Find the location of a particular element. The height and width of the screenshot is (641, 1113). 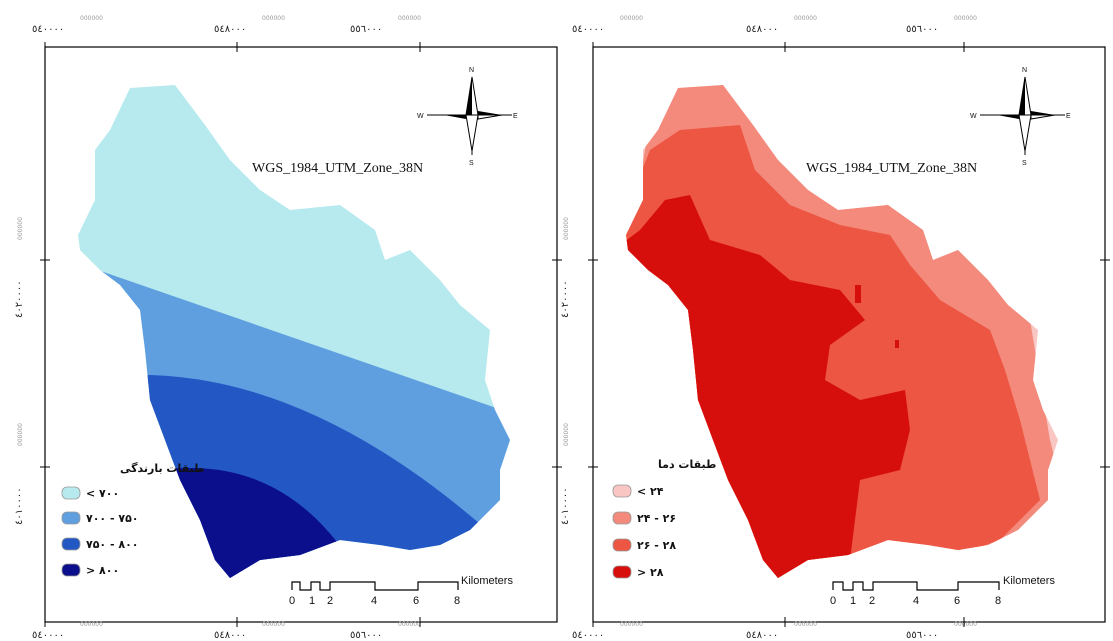

legend-item: < ۲۴ is located at coordinates (638, 491).